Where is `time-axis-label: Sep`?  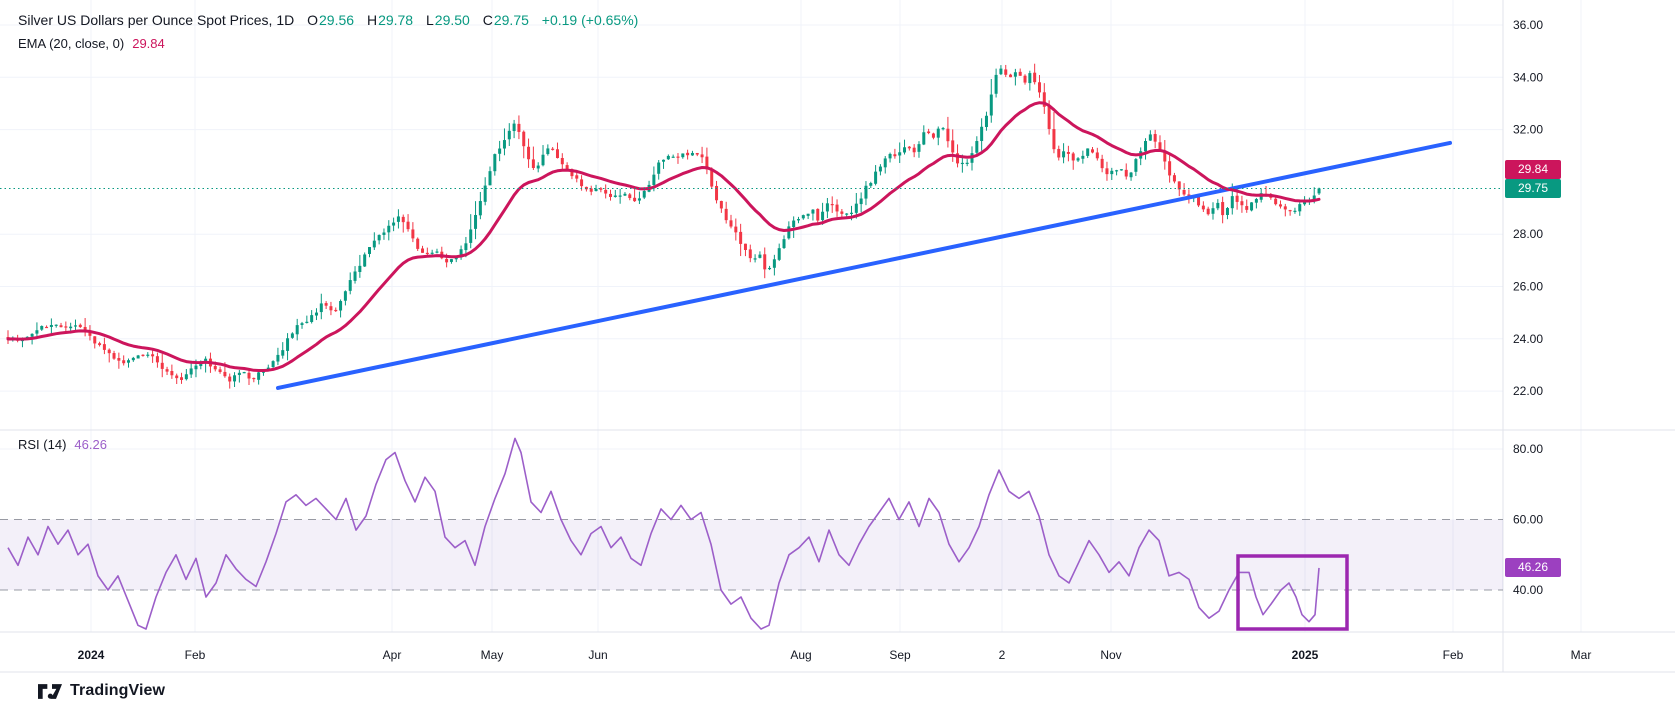
time-axis-label: Sep is located at coordinates (900, 655).